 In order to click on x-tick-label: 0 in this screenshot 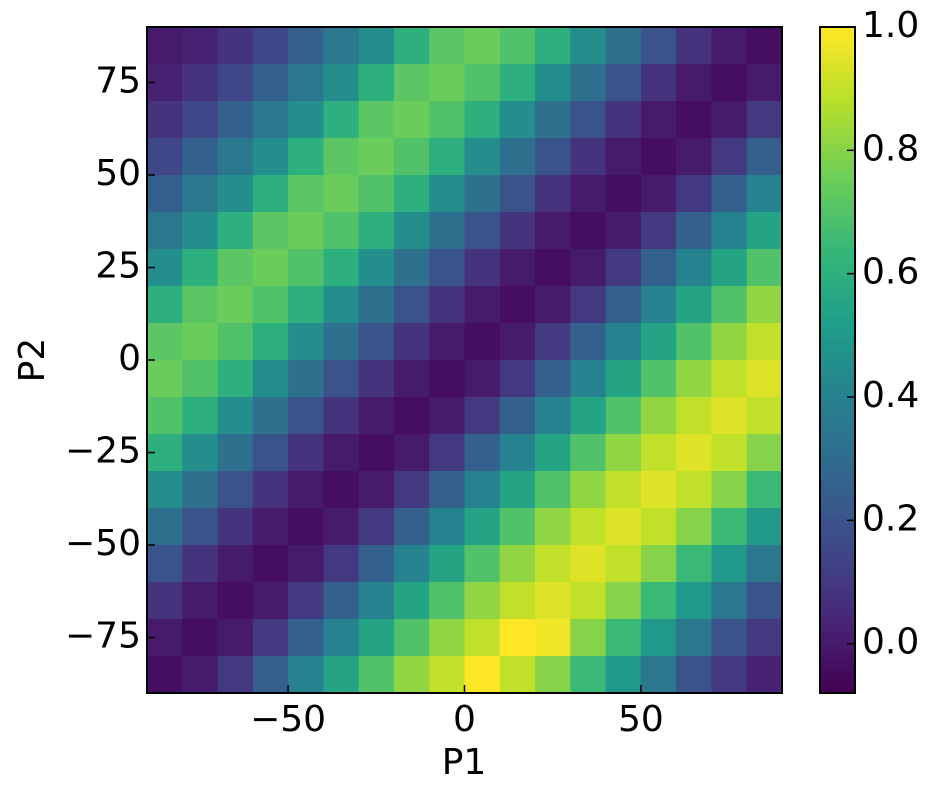, I will do `click(464, 719)`.